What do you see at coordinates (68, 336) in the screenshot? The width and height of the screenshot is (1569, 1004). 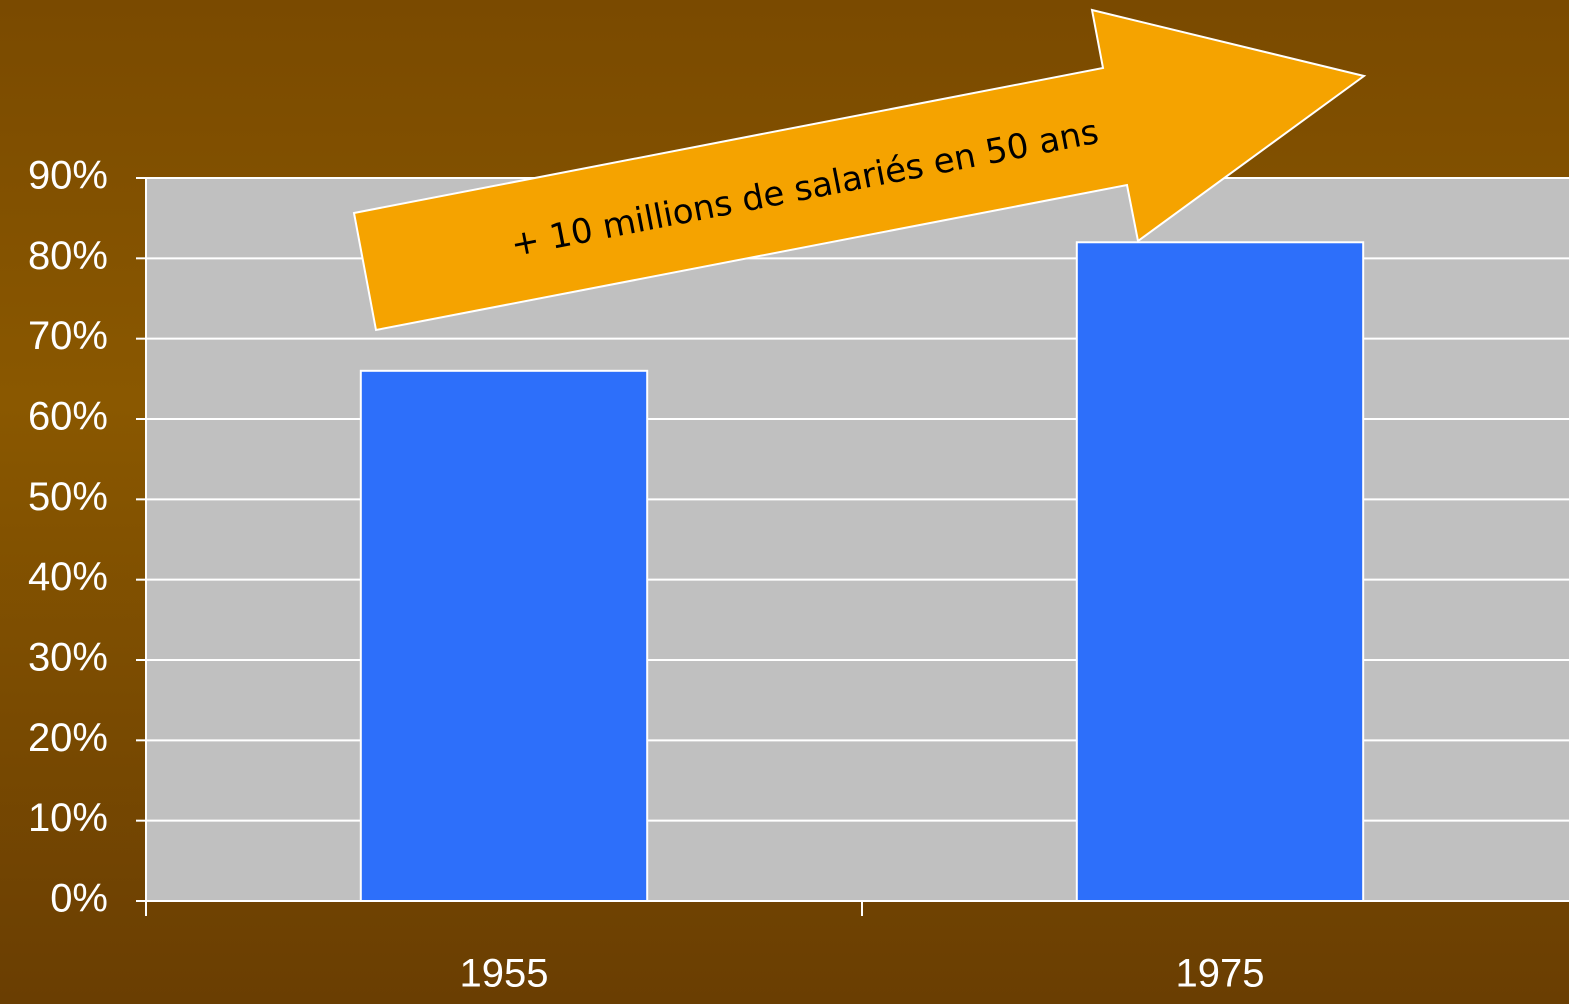 I see `y-tick-label: 70%` at bounding box center [68, 336].